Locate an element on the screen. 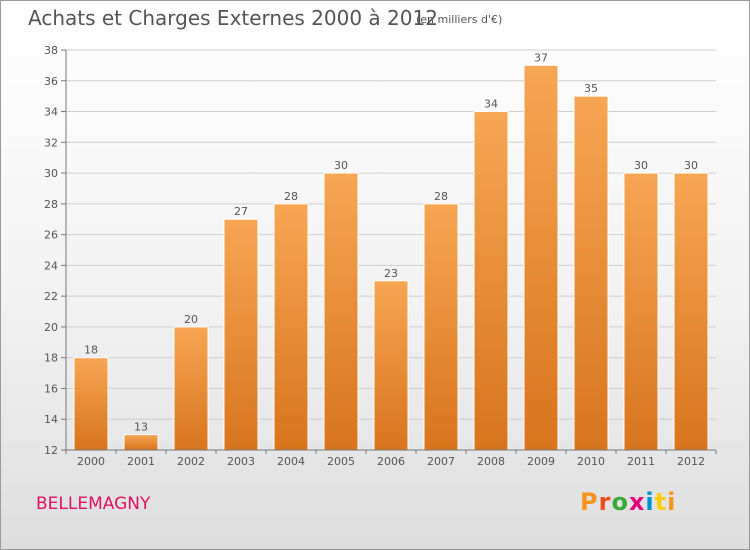 The image size is (750, 550). logo-letter: t is located at coordinates (661, 502).